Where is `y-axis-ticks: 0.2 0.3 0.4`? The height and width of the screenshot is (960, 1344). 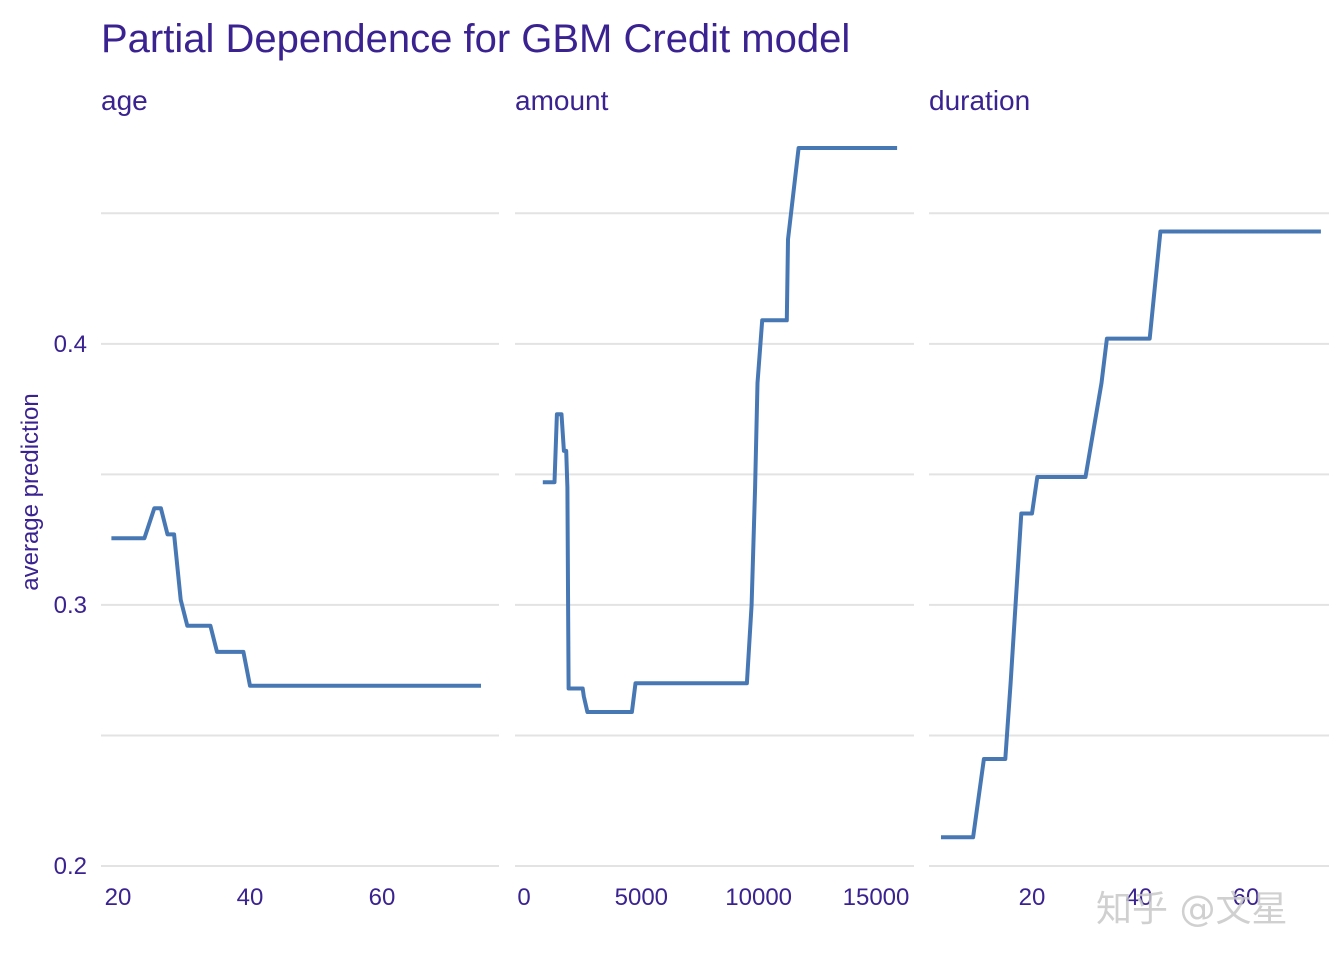 y-axis-ticks: 0.2 0.3 0.4 is located at coordinates (70, 605).